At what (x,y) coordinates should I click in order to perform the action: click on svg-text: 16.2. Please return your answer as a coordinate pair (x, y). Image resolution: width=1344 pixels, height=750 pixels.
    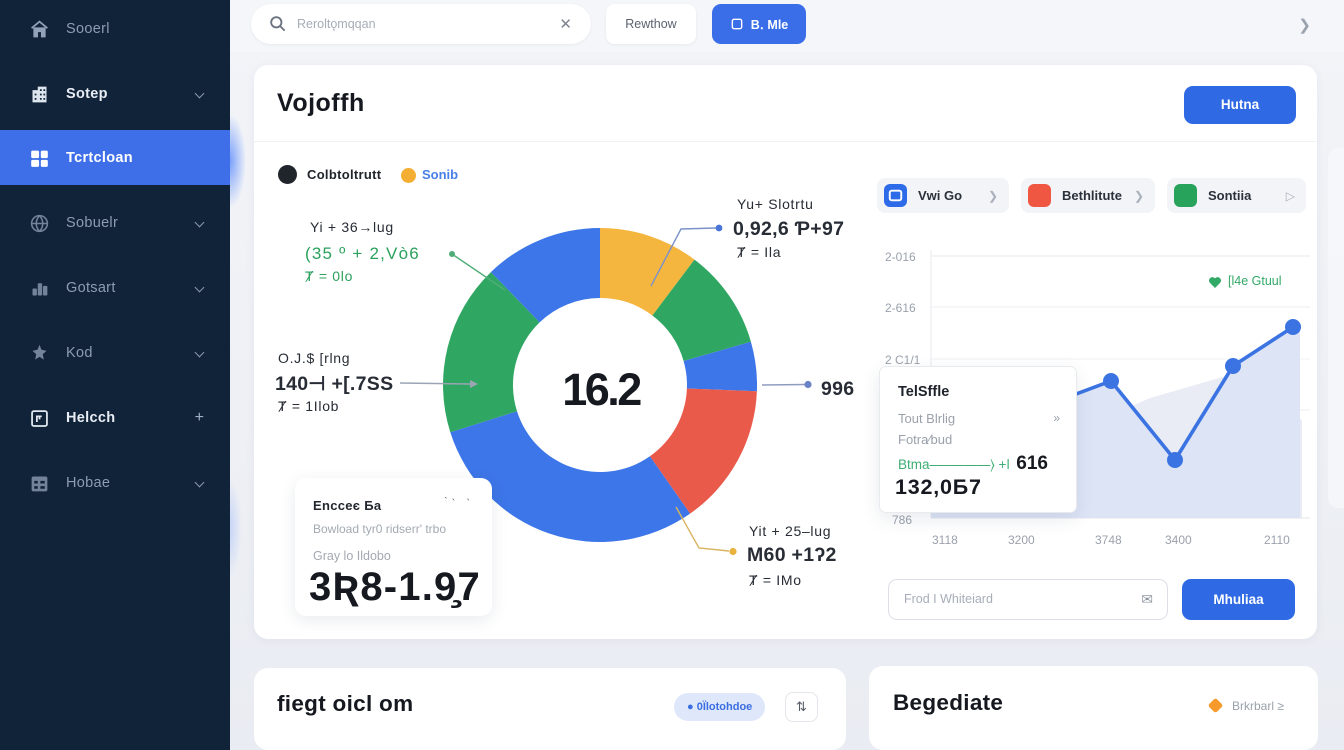
    Looking at the image, I should click on (601, 389).